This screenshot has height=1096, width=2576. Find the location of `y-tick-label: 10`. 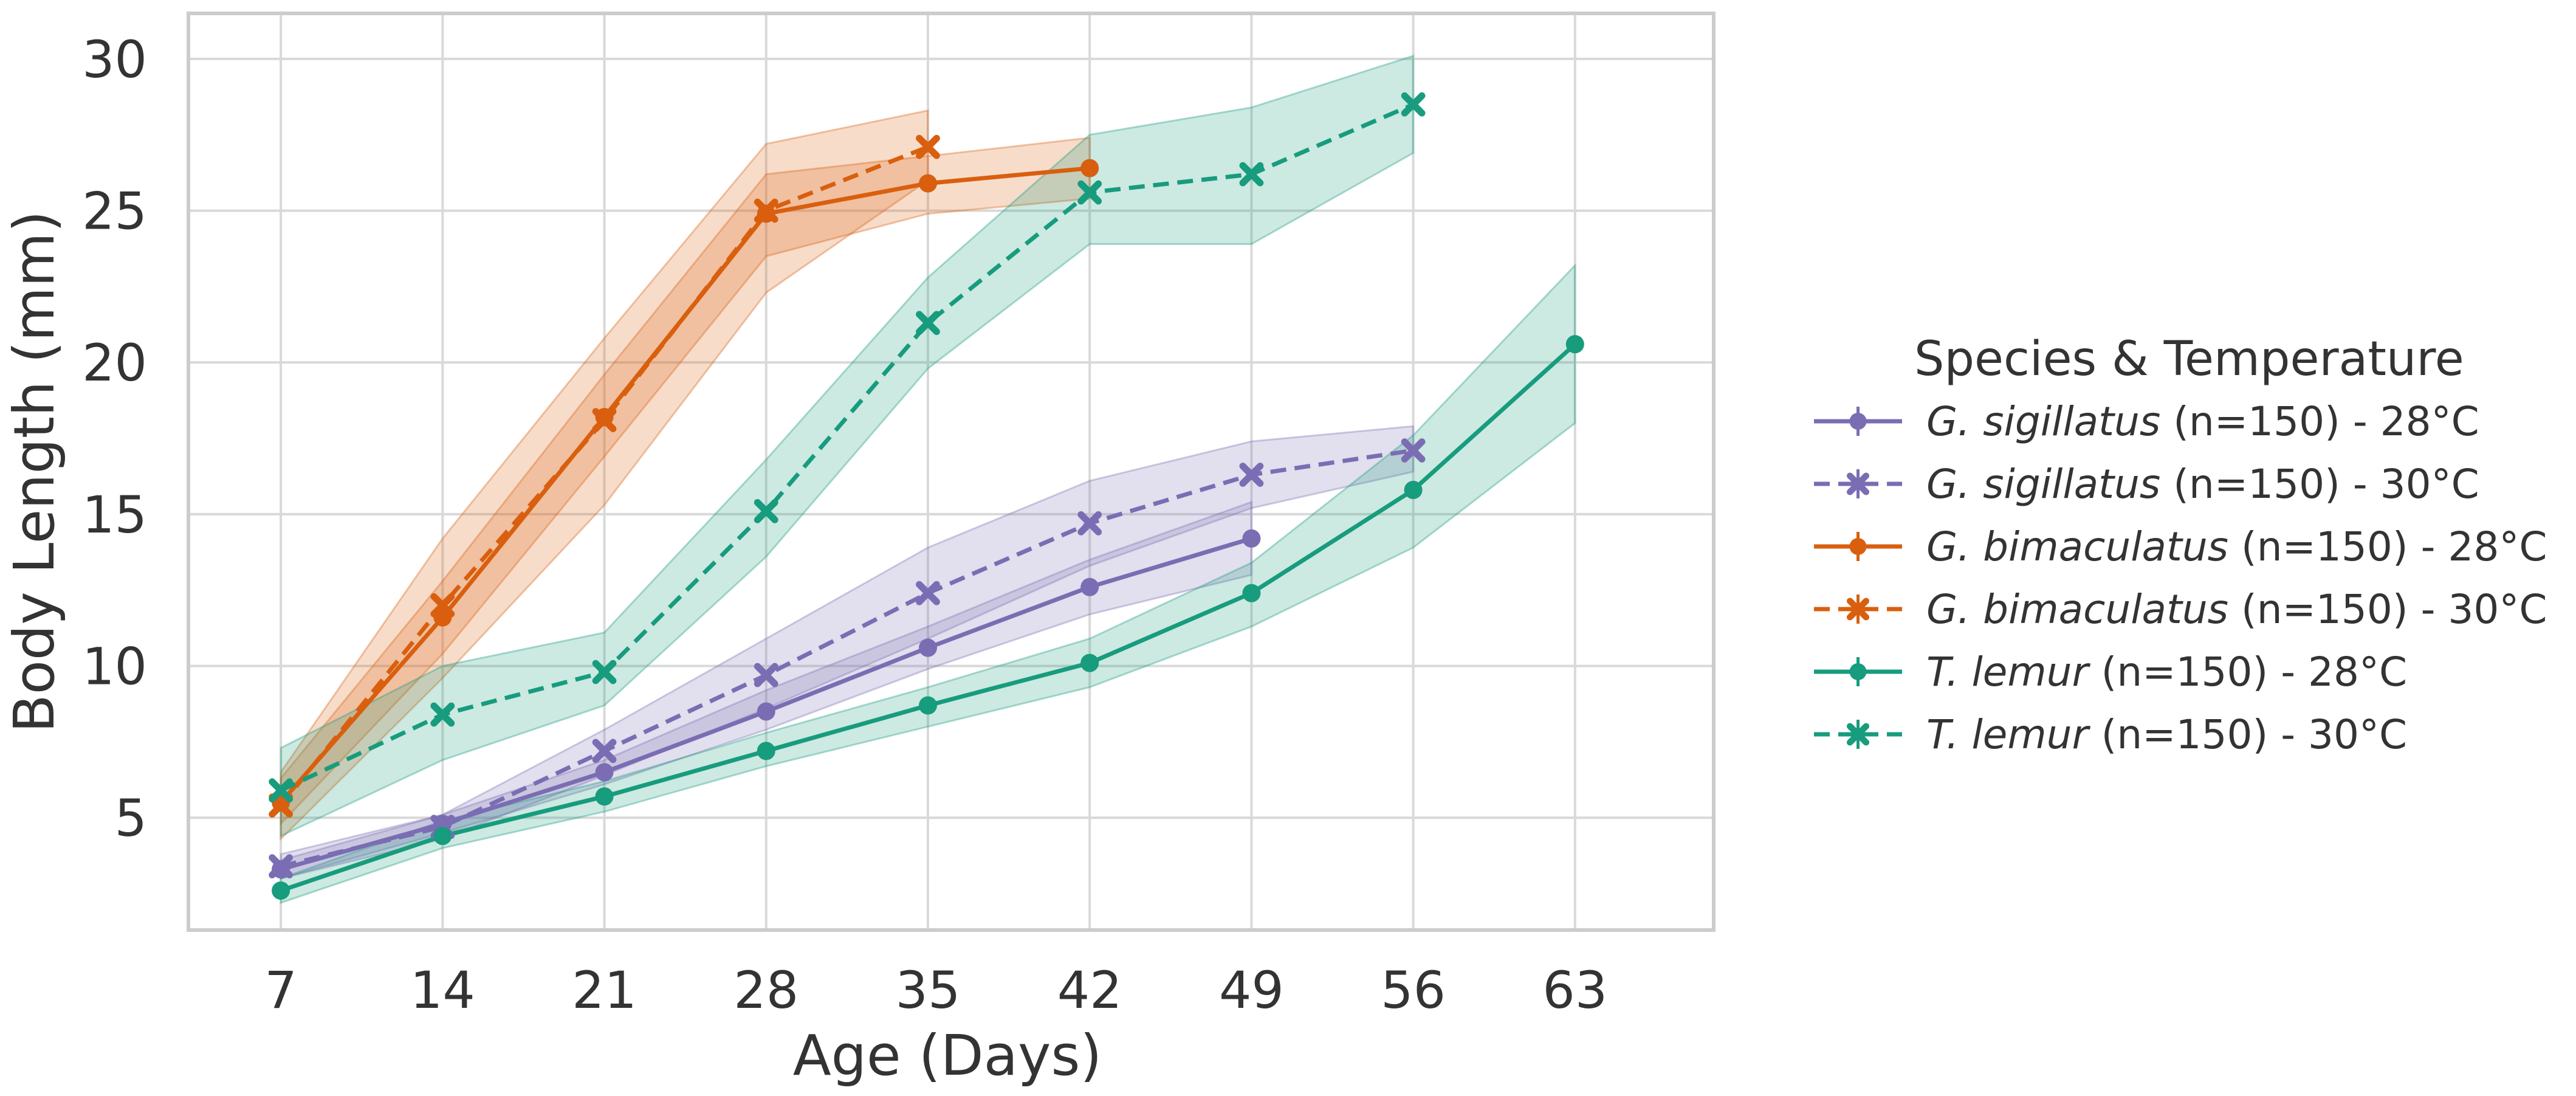

y-tick-label: 10 is located at coordinates (114, 667).